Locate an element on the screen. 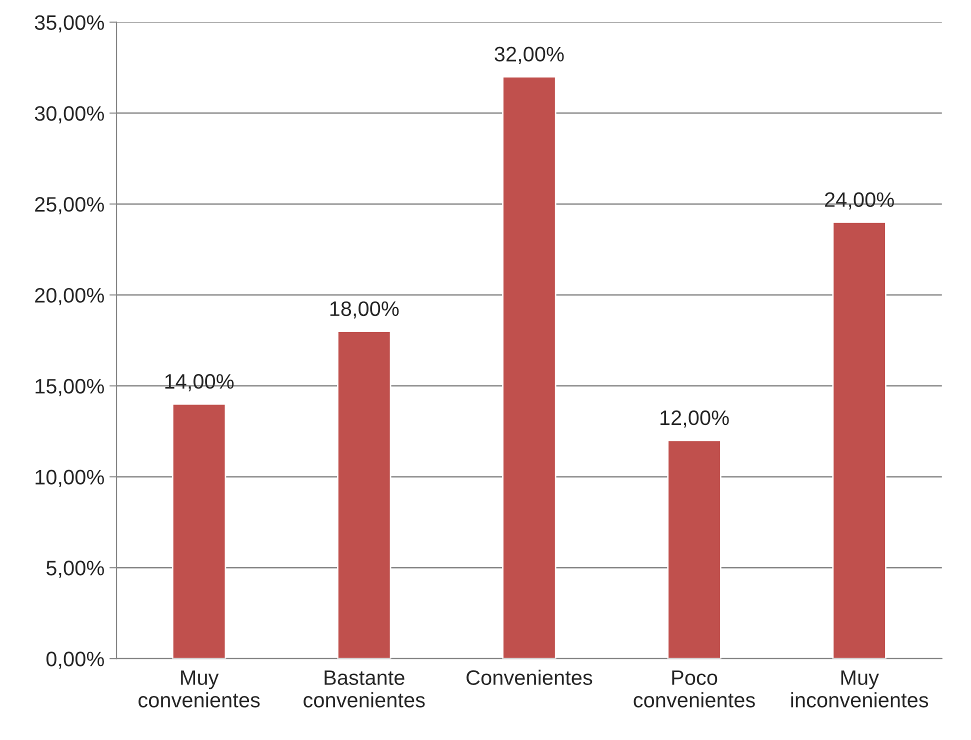 The image size is (971, 740). x-tick-label: Poco convenientes is located at coordinates (694, 689).